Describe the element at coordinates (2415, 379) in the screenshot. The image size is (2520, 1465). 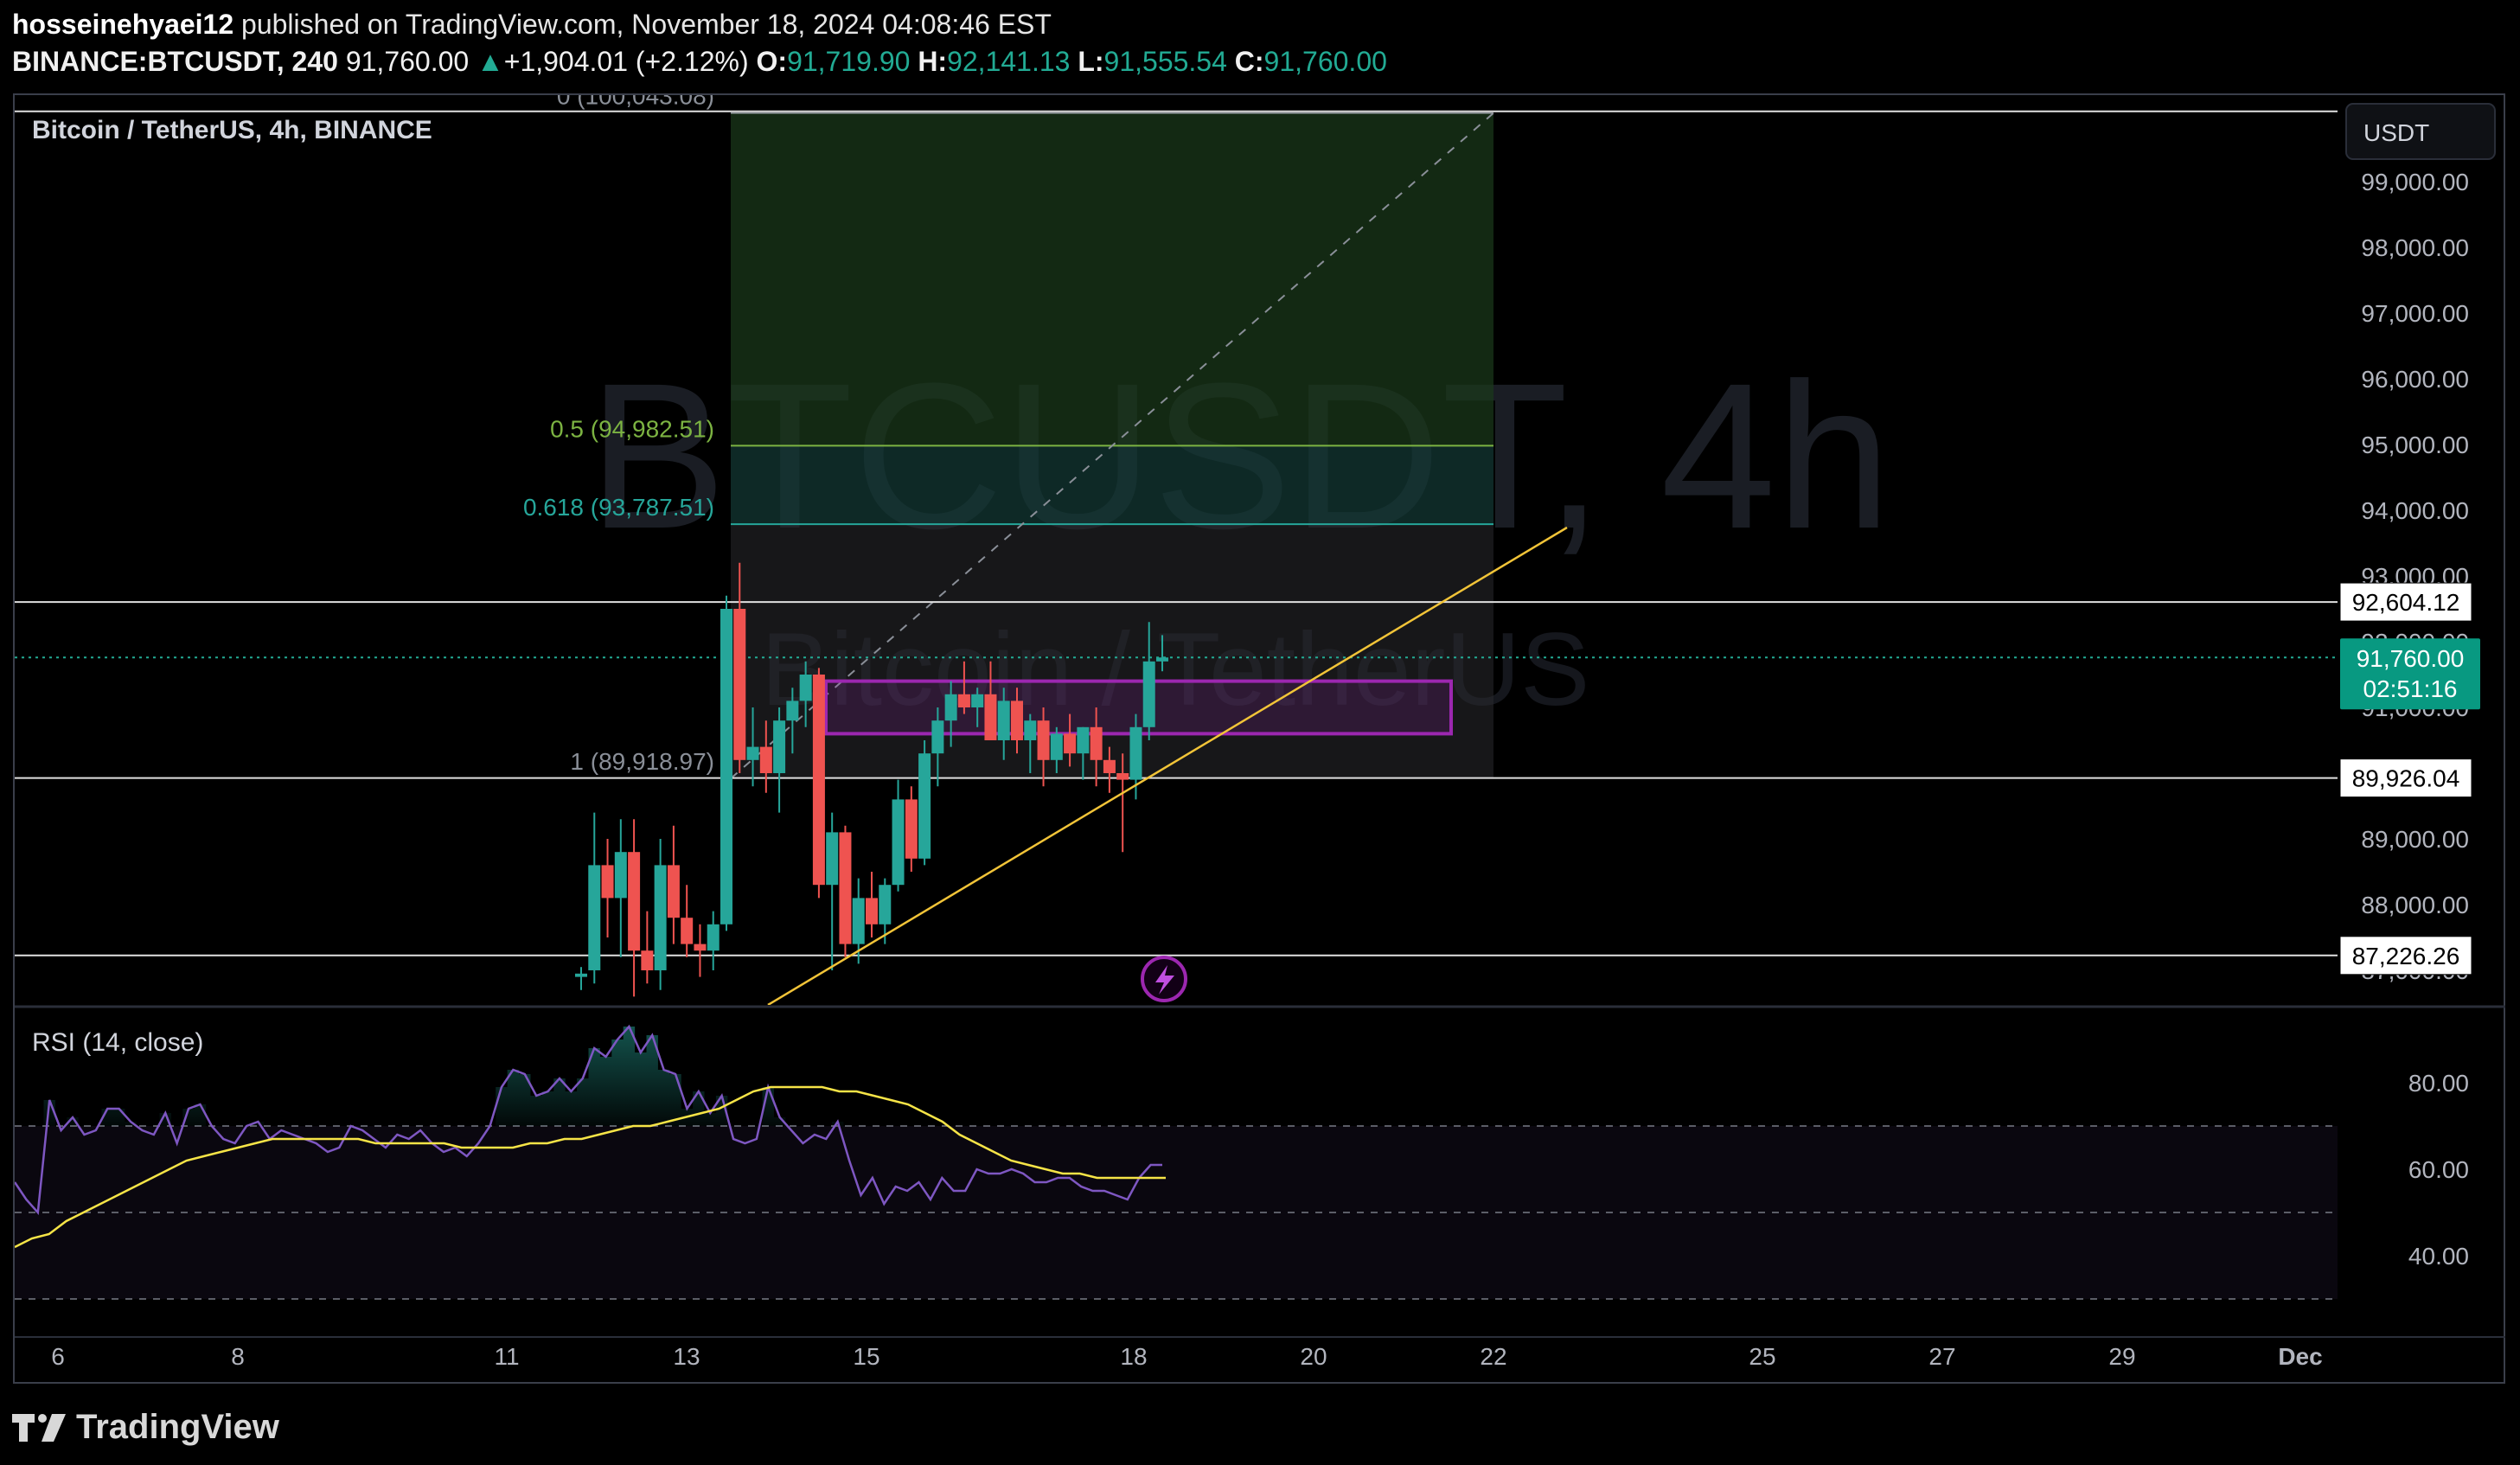
I see `price-axis-label: 96,000.00` at that location.